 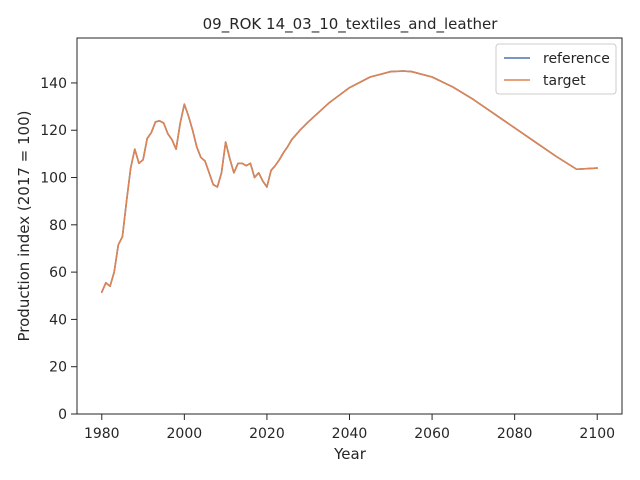 I want to click on y-tick-label: 60, so click(x=58, y=273).